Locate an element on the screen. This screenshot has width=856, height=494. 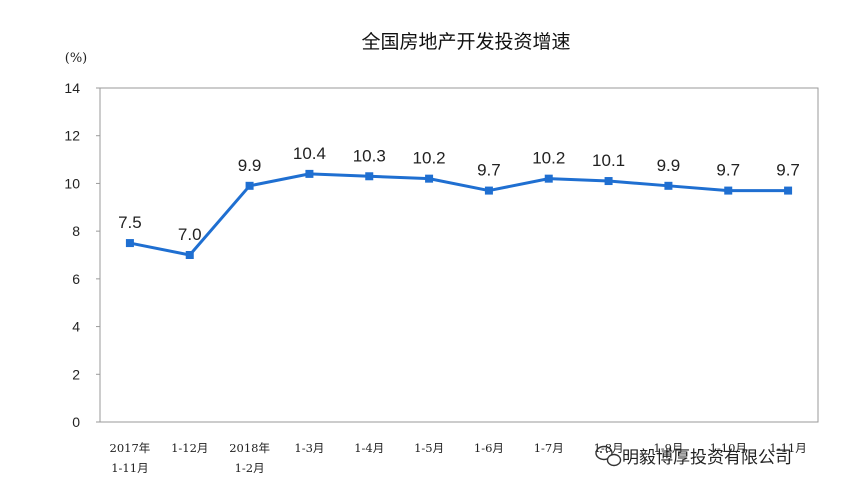
x-tick-label: 1-12月 is located at coordinates (189, 448).